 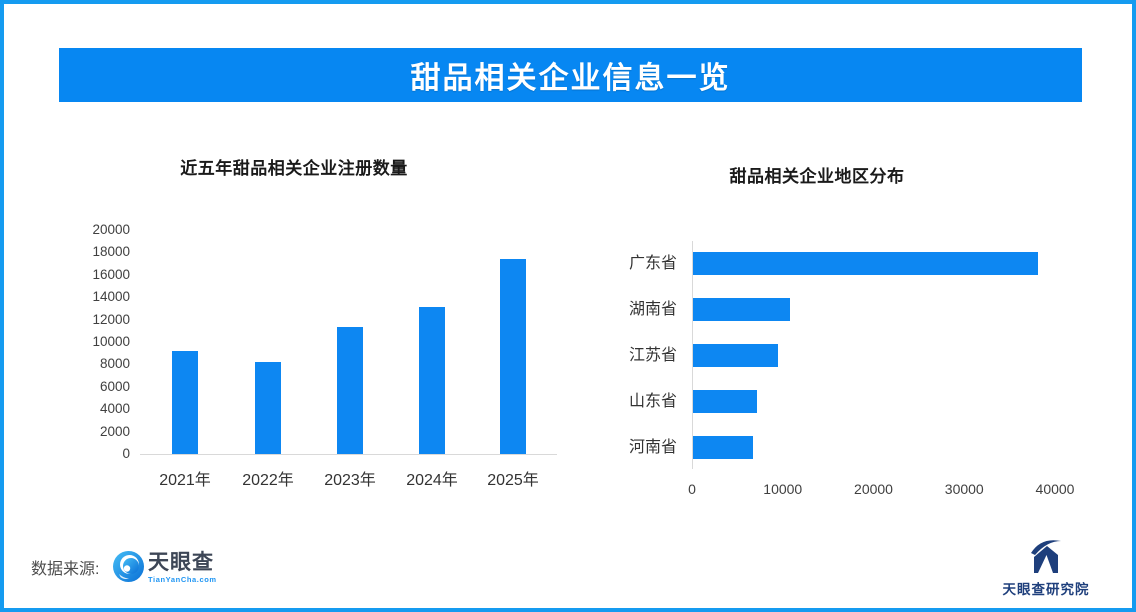 What do you see at coordinates (652, 355) in the screenshot?
I see `y-axis-category-label: 江苏省` at bounding box center [652, 355].